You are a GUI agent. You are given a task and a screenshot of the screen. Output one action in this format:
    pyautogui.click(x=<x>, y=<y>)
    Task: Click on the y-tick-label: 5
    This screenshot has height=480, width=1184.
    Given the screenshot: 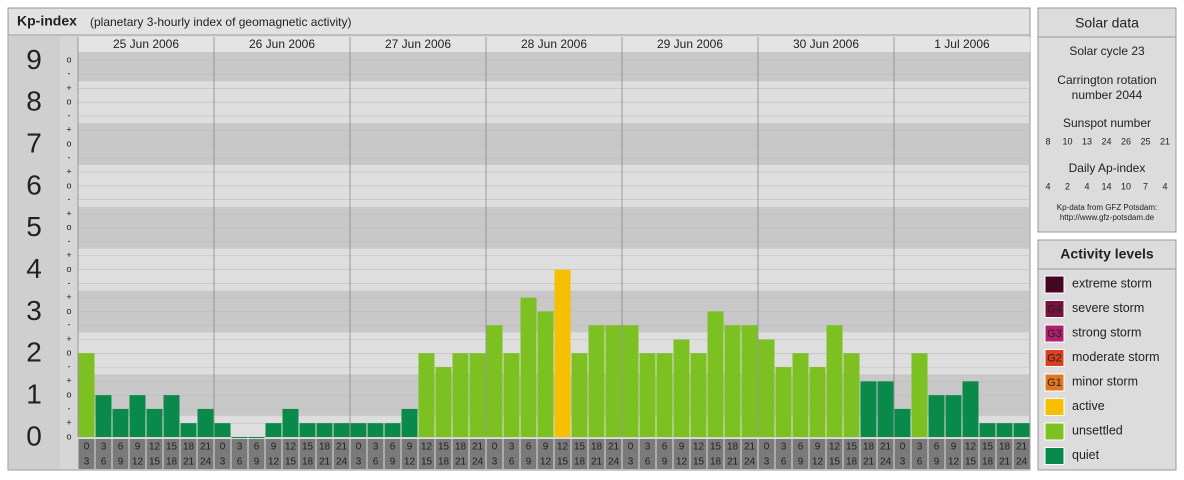 What is the action you would take?
    pyautogui.click(x=34, y=226)
    